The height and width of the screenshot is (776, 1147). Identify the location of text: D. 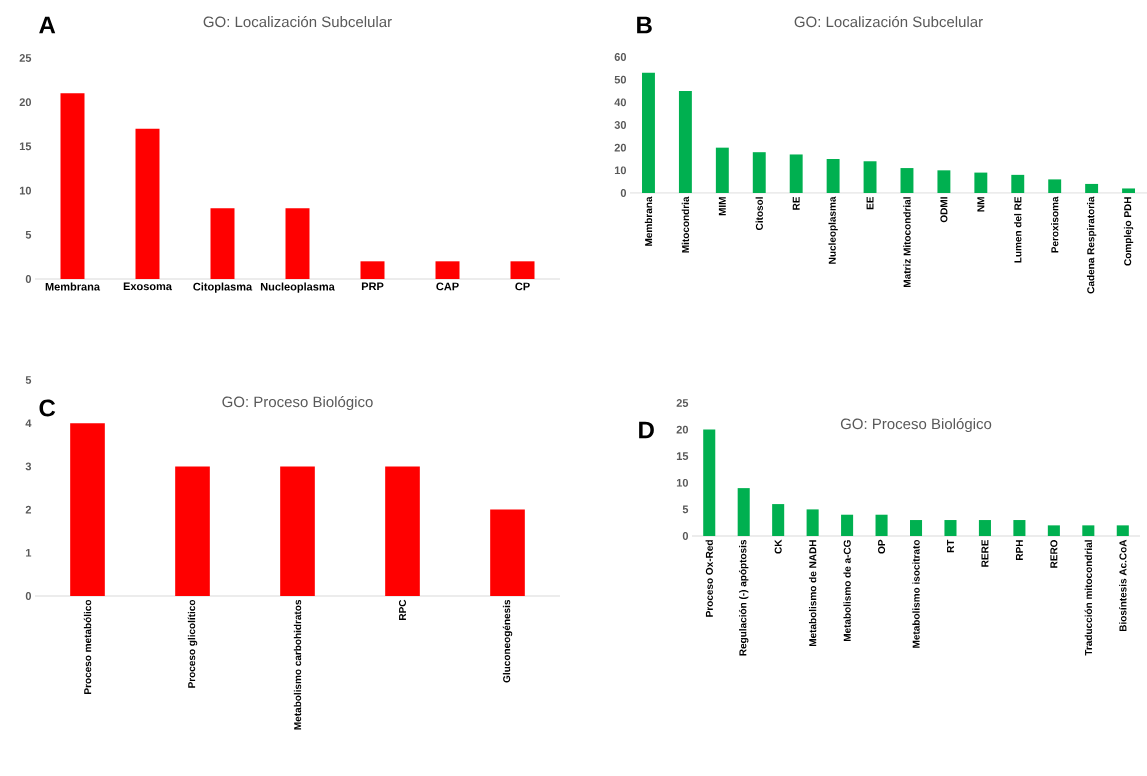
(646, 430).